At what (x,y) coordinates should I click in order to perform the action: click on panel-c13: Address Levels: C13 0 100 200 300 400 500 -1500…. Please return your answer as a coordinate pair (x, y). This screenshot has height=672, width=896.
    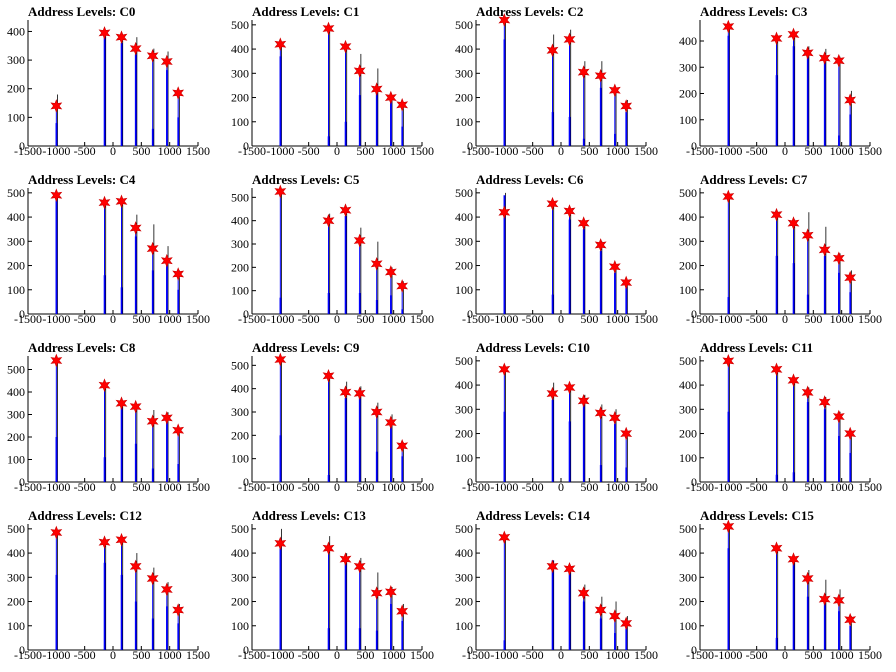
    Looking at the image, I should click on (332, 585).